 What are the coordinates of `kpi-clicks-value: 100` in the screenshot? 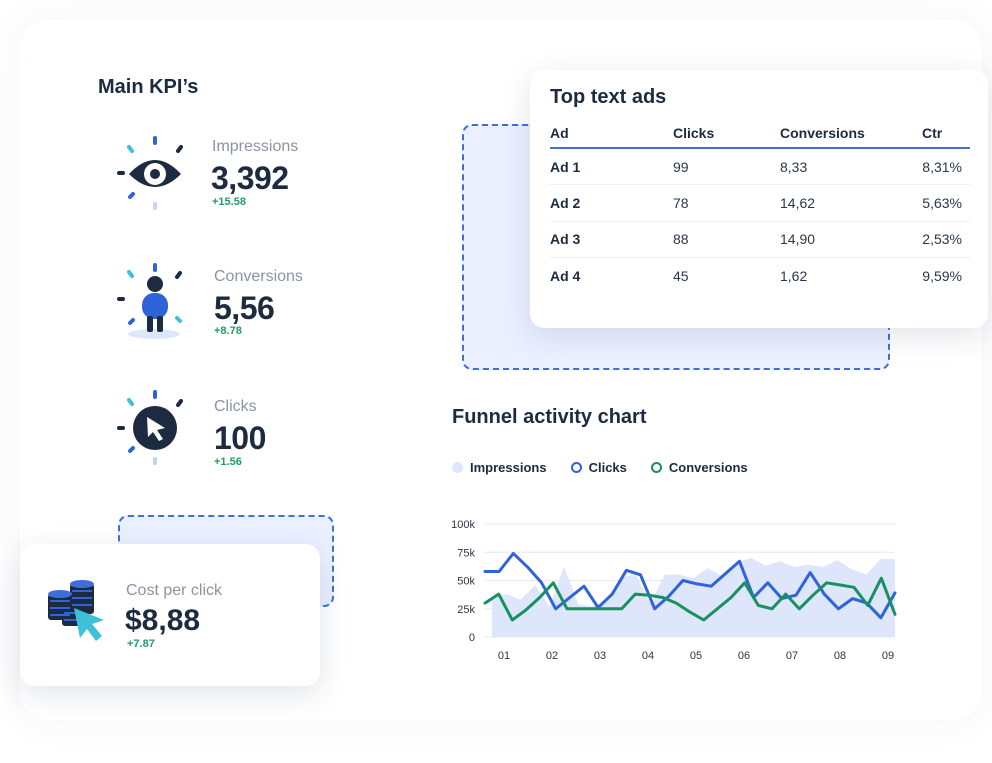 It's located at (240, 438).